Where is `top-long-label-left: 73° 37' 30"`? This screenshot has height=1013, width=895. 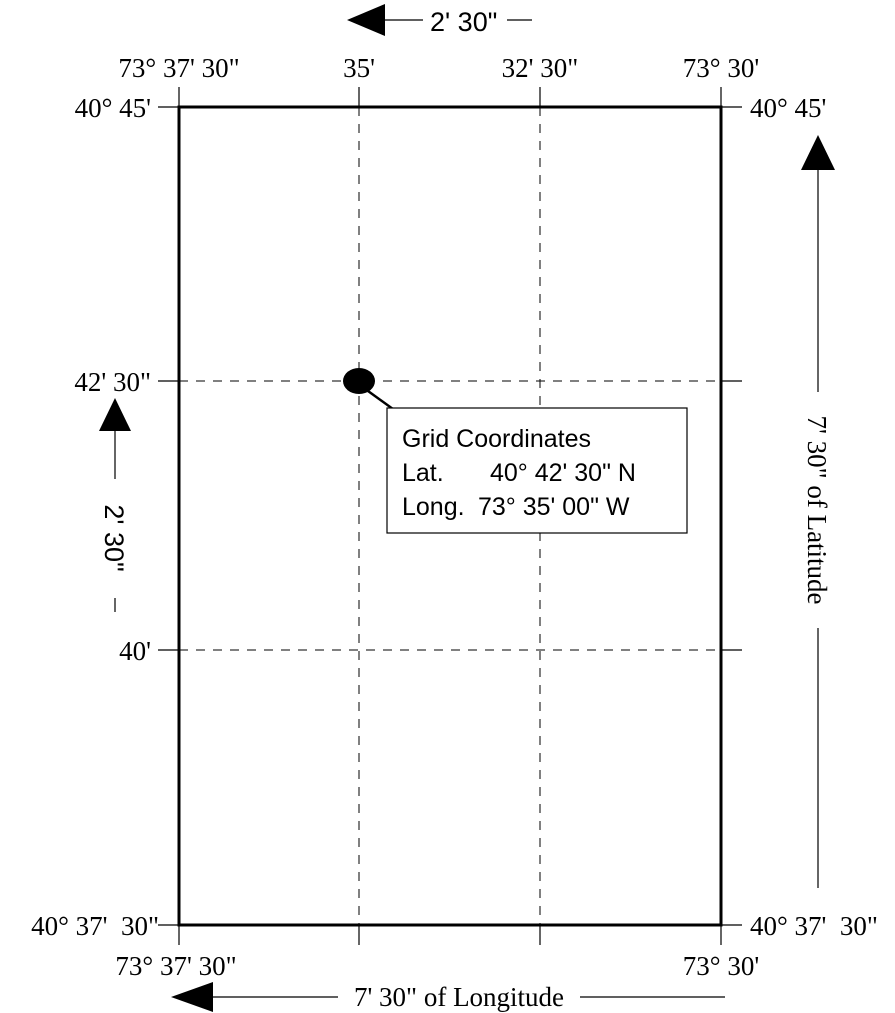 top-long-label-left: 73° 37' 30" is located at coordinates (178, 68).